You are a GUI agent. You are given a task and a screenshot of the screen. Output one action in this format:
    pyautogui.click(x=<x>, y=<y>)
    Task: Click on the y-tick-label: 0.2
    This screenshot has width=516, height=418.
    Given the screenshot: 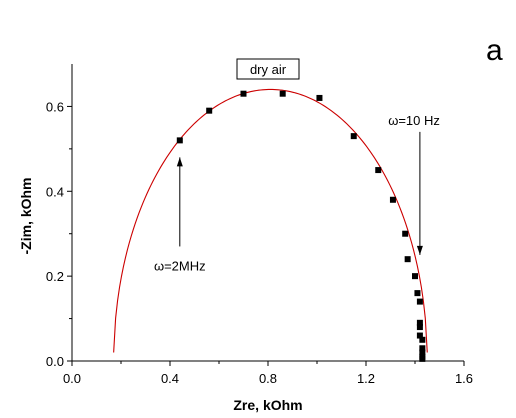 What is the action you would take?
    pyautogui.click(x=55, y=276)
    